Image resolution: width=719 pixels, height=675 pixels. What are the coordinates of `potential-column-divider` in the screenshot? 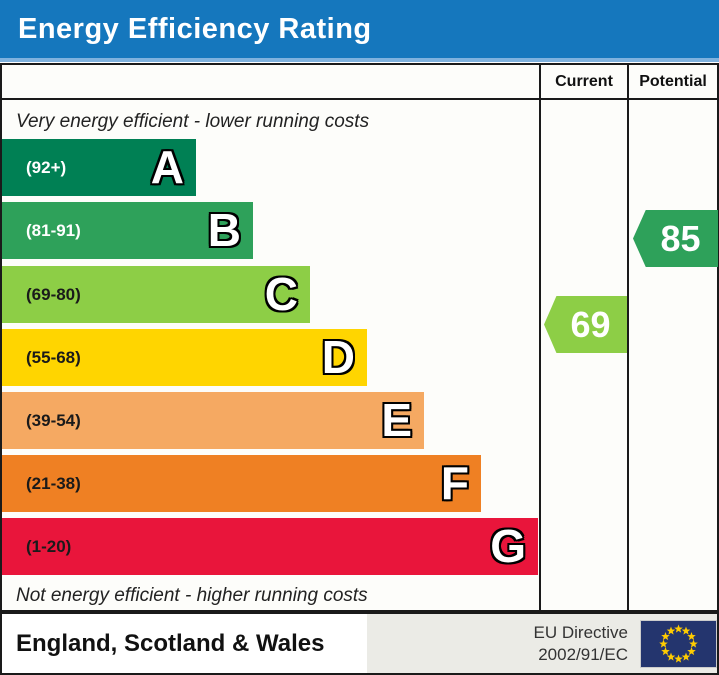 It's located at (628, 337).